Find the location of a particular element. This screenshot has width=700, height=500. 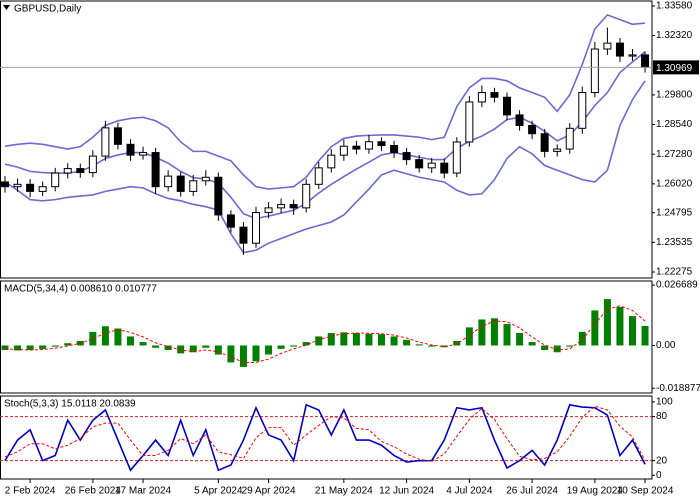

x-tick-label: 29 Apr 2024 is located at coordinates (269, 491).